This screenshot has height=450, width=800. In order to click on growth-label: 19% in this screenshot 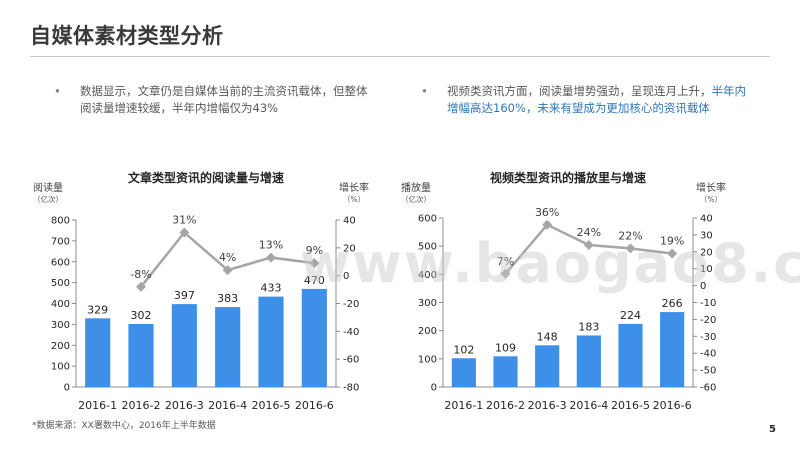, I will do `click(672, 240)`.